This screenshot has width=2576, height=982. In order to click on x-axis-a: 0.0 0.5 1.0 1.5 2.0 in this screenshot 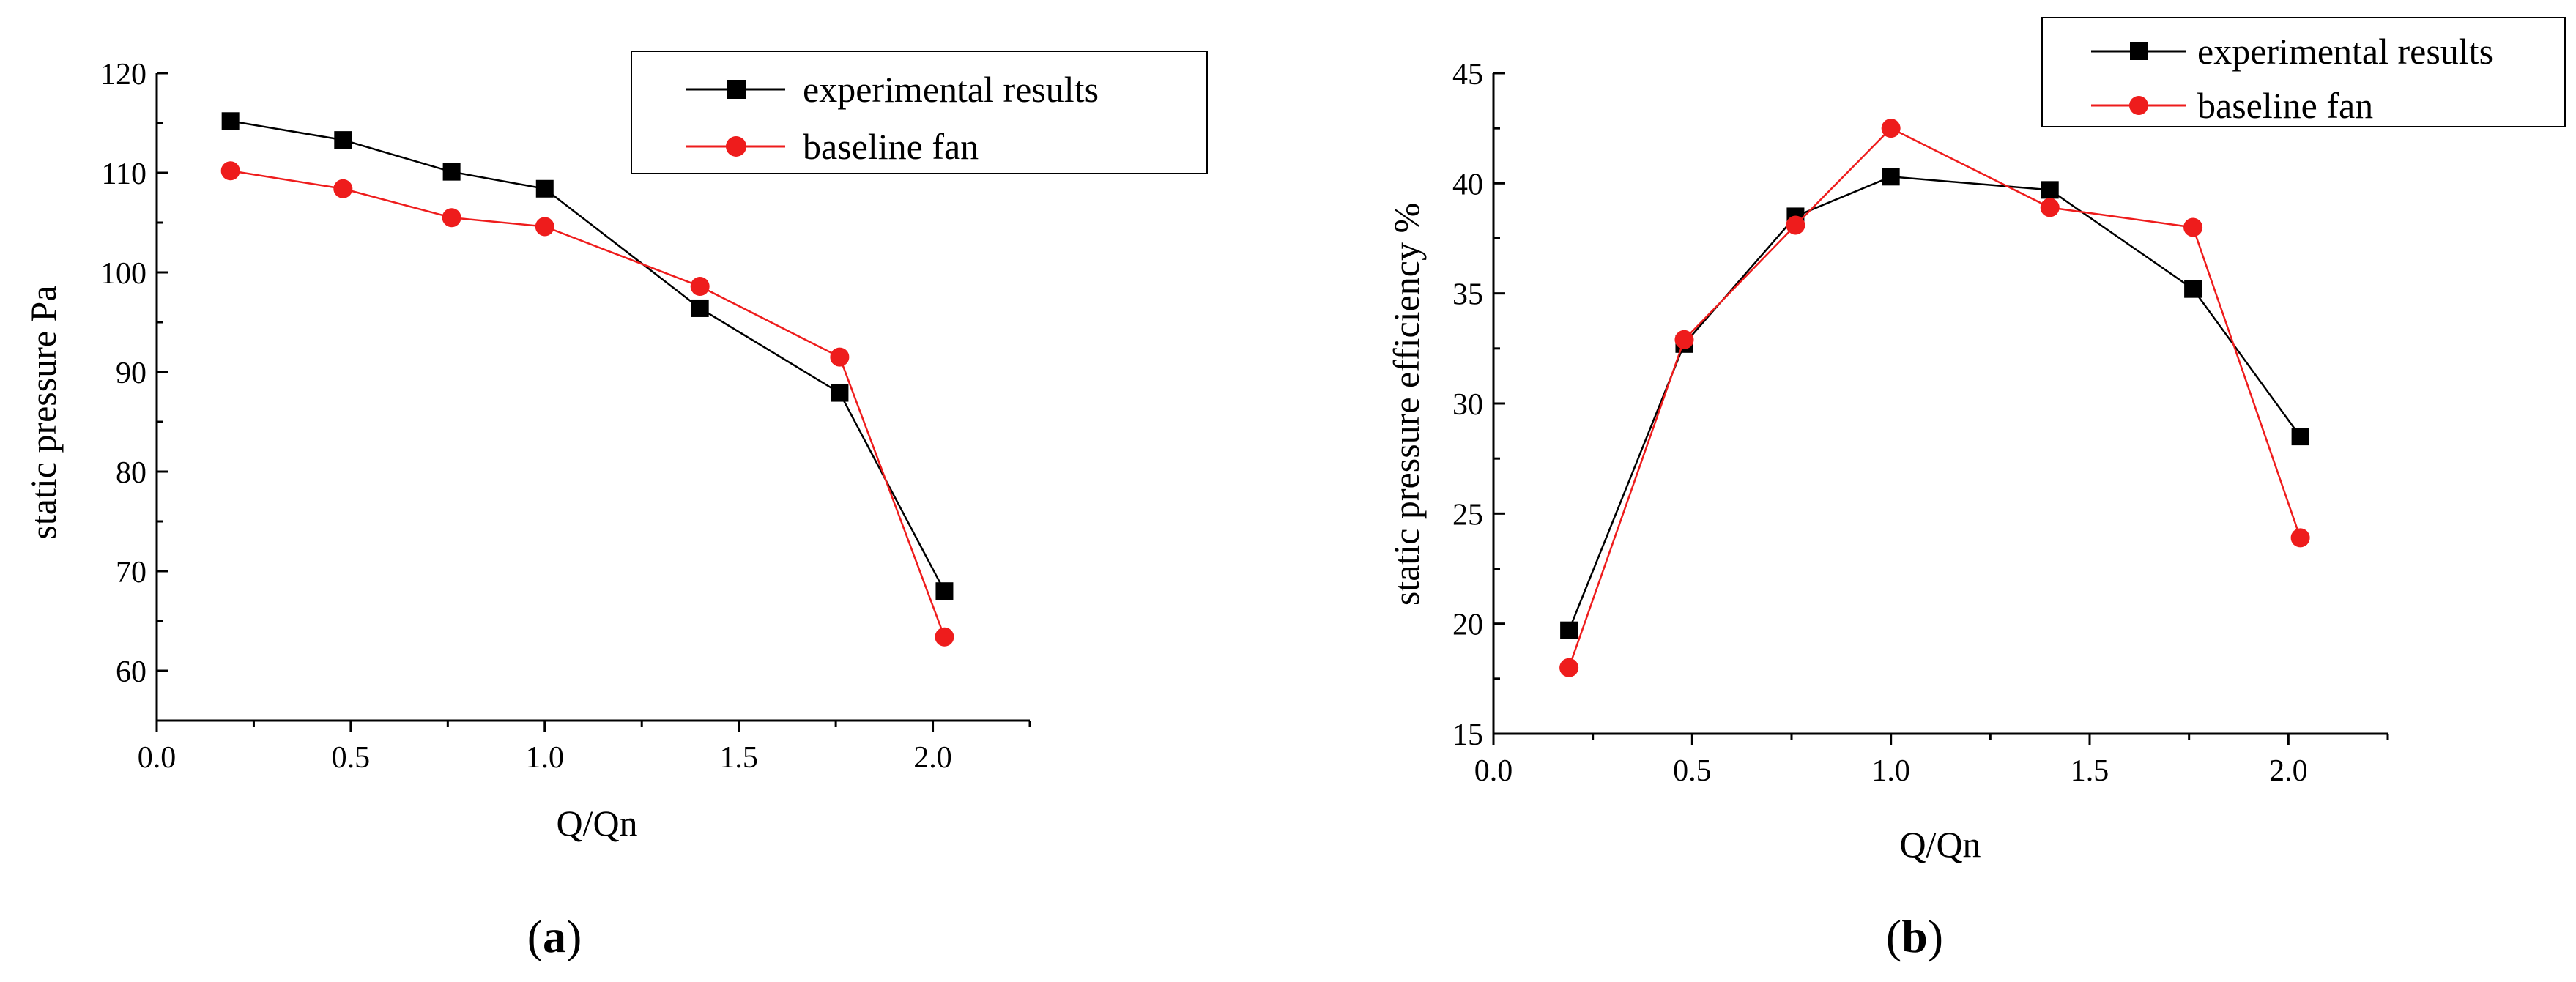, I will do `click(584, 747)`.